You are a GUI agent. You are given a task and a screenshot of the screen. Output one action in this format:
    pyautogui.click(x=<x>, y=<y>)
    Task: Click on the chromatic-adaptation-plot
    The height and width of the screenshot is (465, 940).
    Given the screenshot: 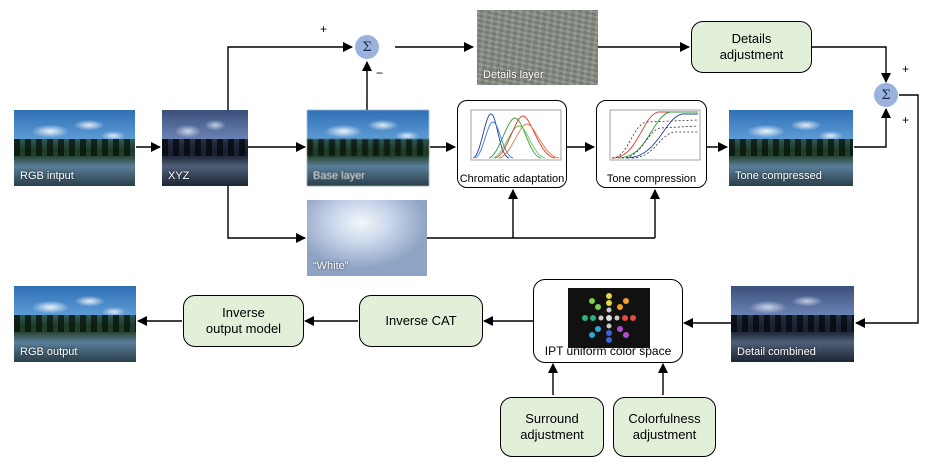 What is the action you would take?
    pyautogui.click(x=516, y=135)
    